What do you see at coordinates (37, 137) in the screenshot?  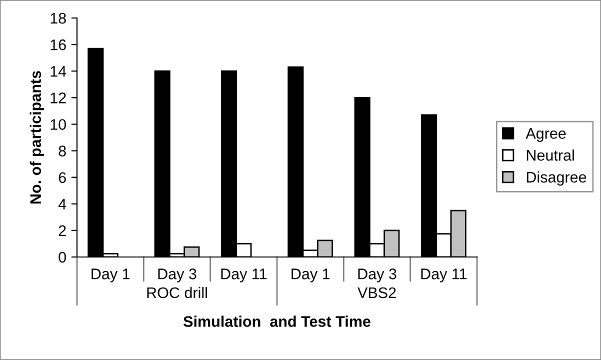 I see `y-axis-title: No. of participants` at bounding box center [37, 137].